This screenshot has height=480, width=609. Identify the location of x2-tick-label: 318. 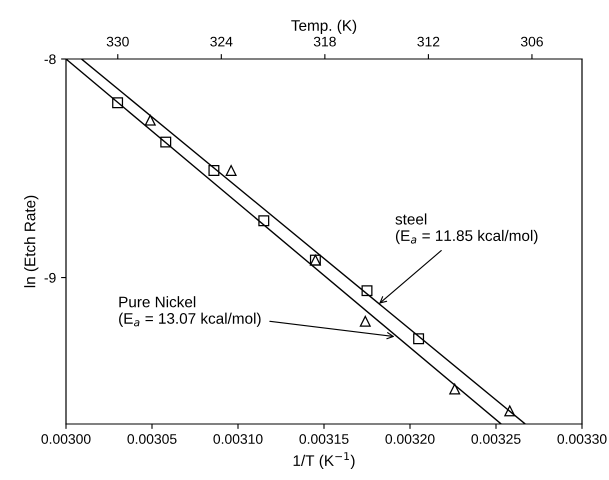
(325, 41).